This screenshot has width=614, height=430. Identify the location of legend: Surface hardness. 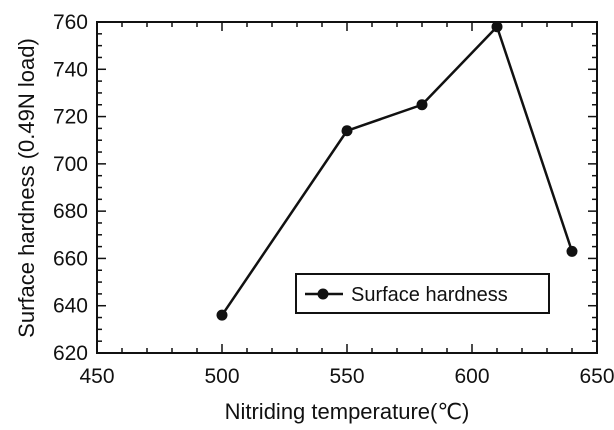
(422, 293).